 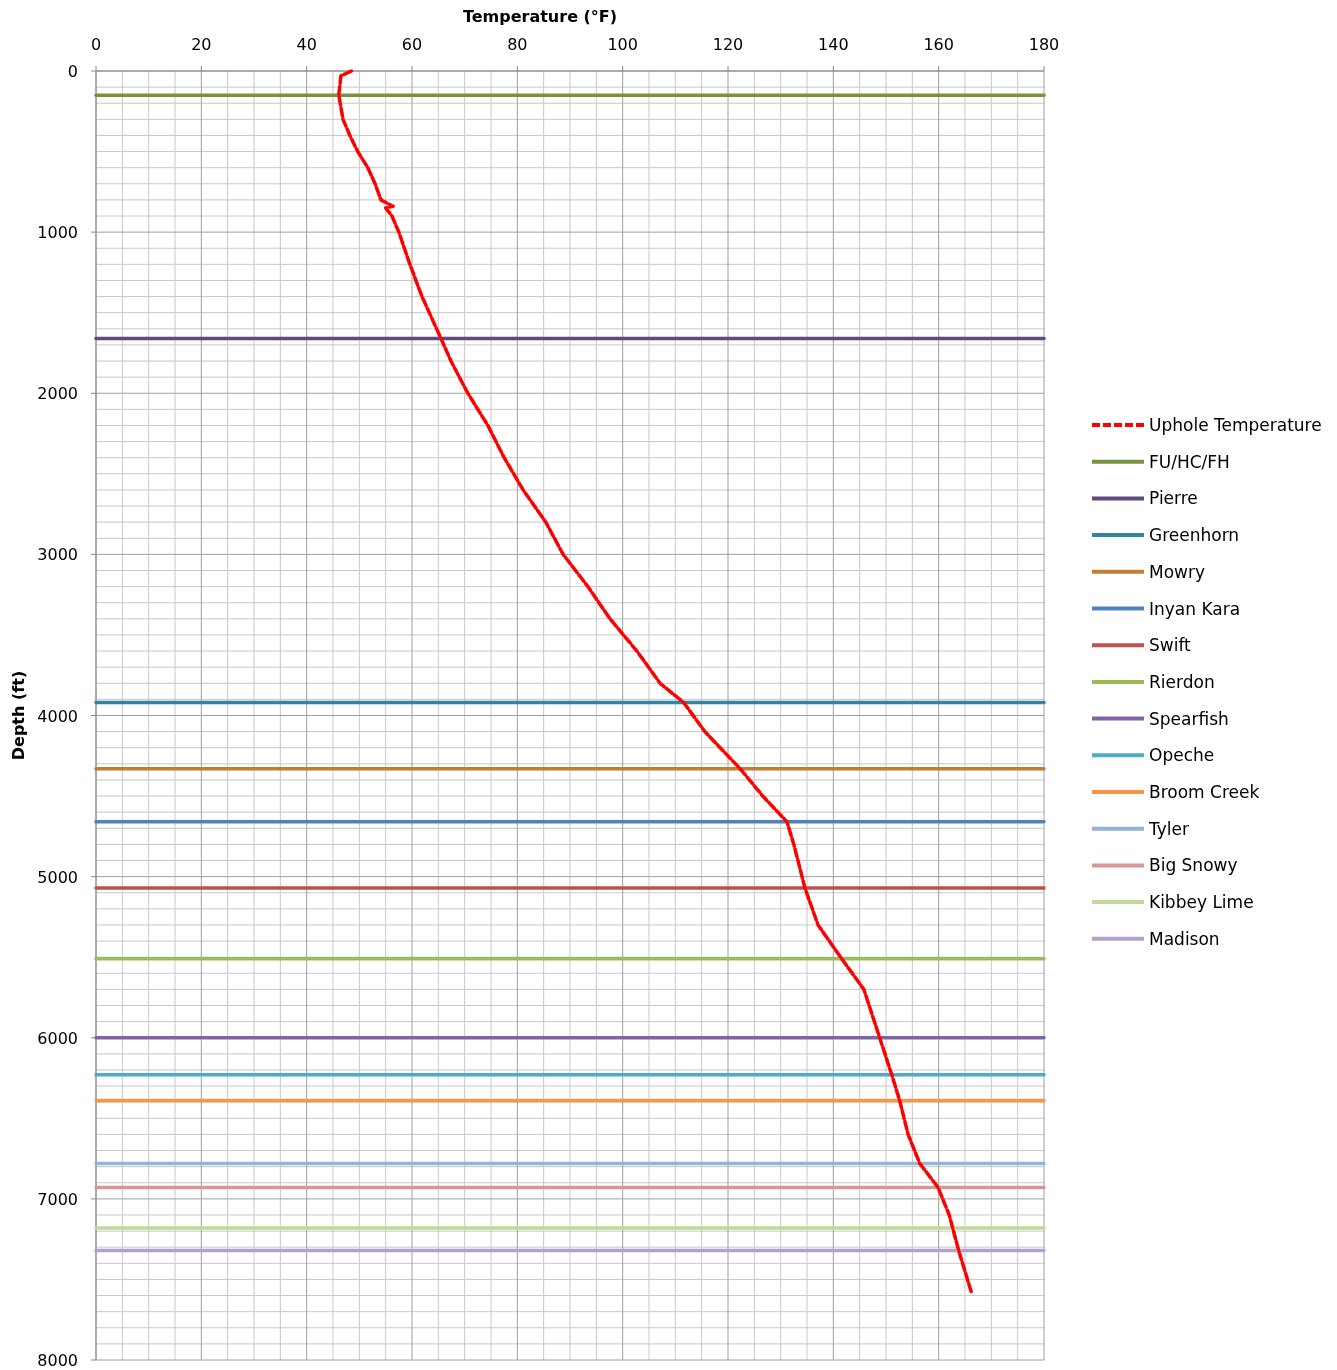 I want to click on x-tick-label: 0, so click(x=96, y=44).